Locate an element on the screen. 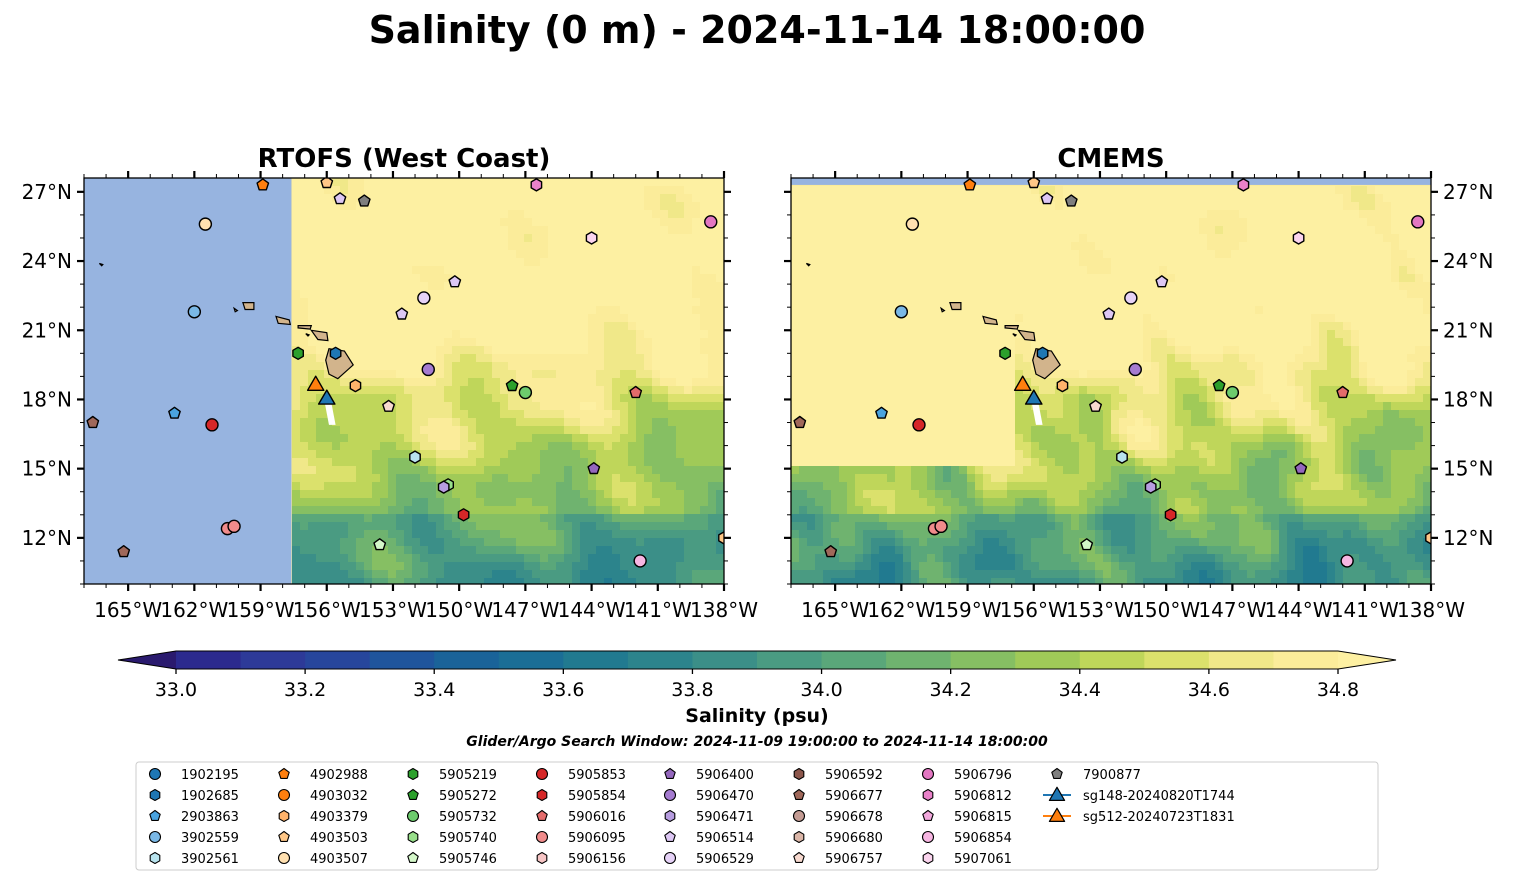  y-tick-label: 12°N is located at coordinates (47, 538).